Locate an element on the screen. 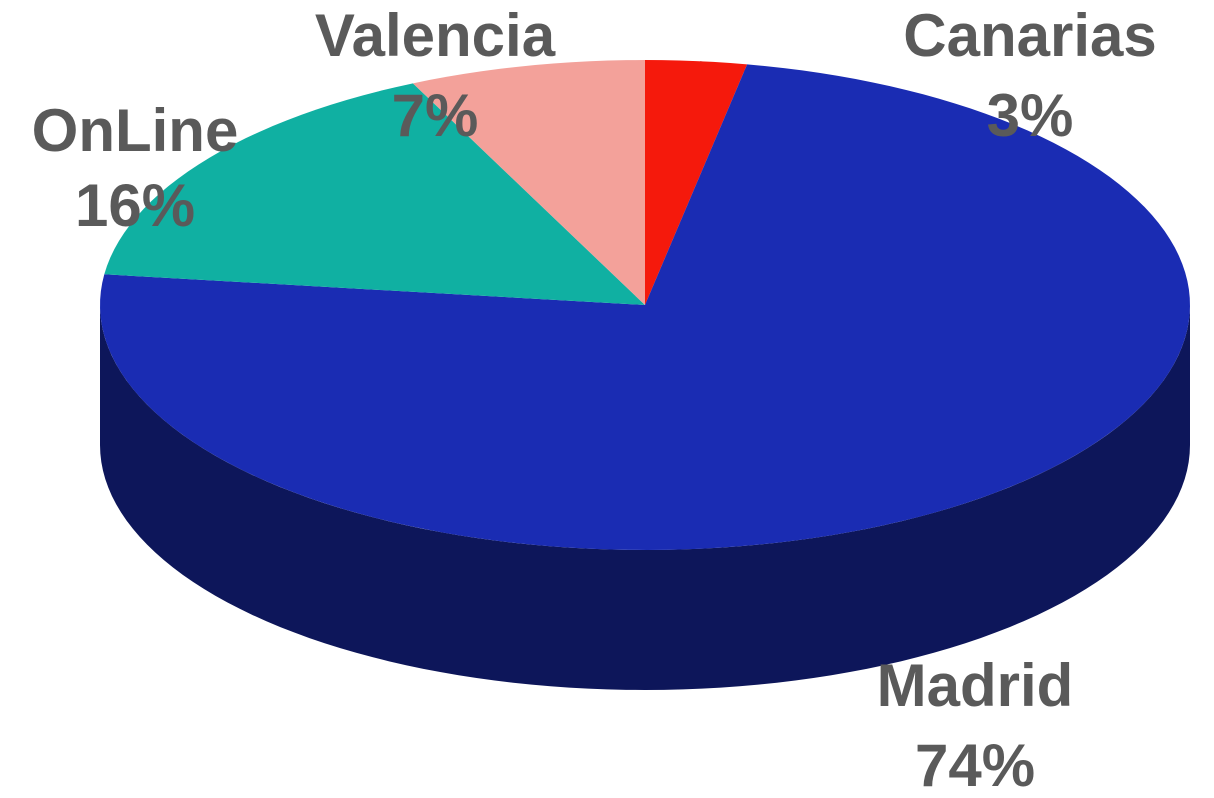 This screenshot has width=1214, height=798. slice-value-label: 16% is located at coordinates (135, 205).